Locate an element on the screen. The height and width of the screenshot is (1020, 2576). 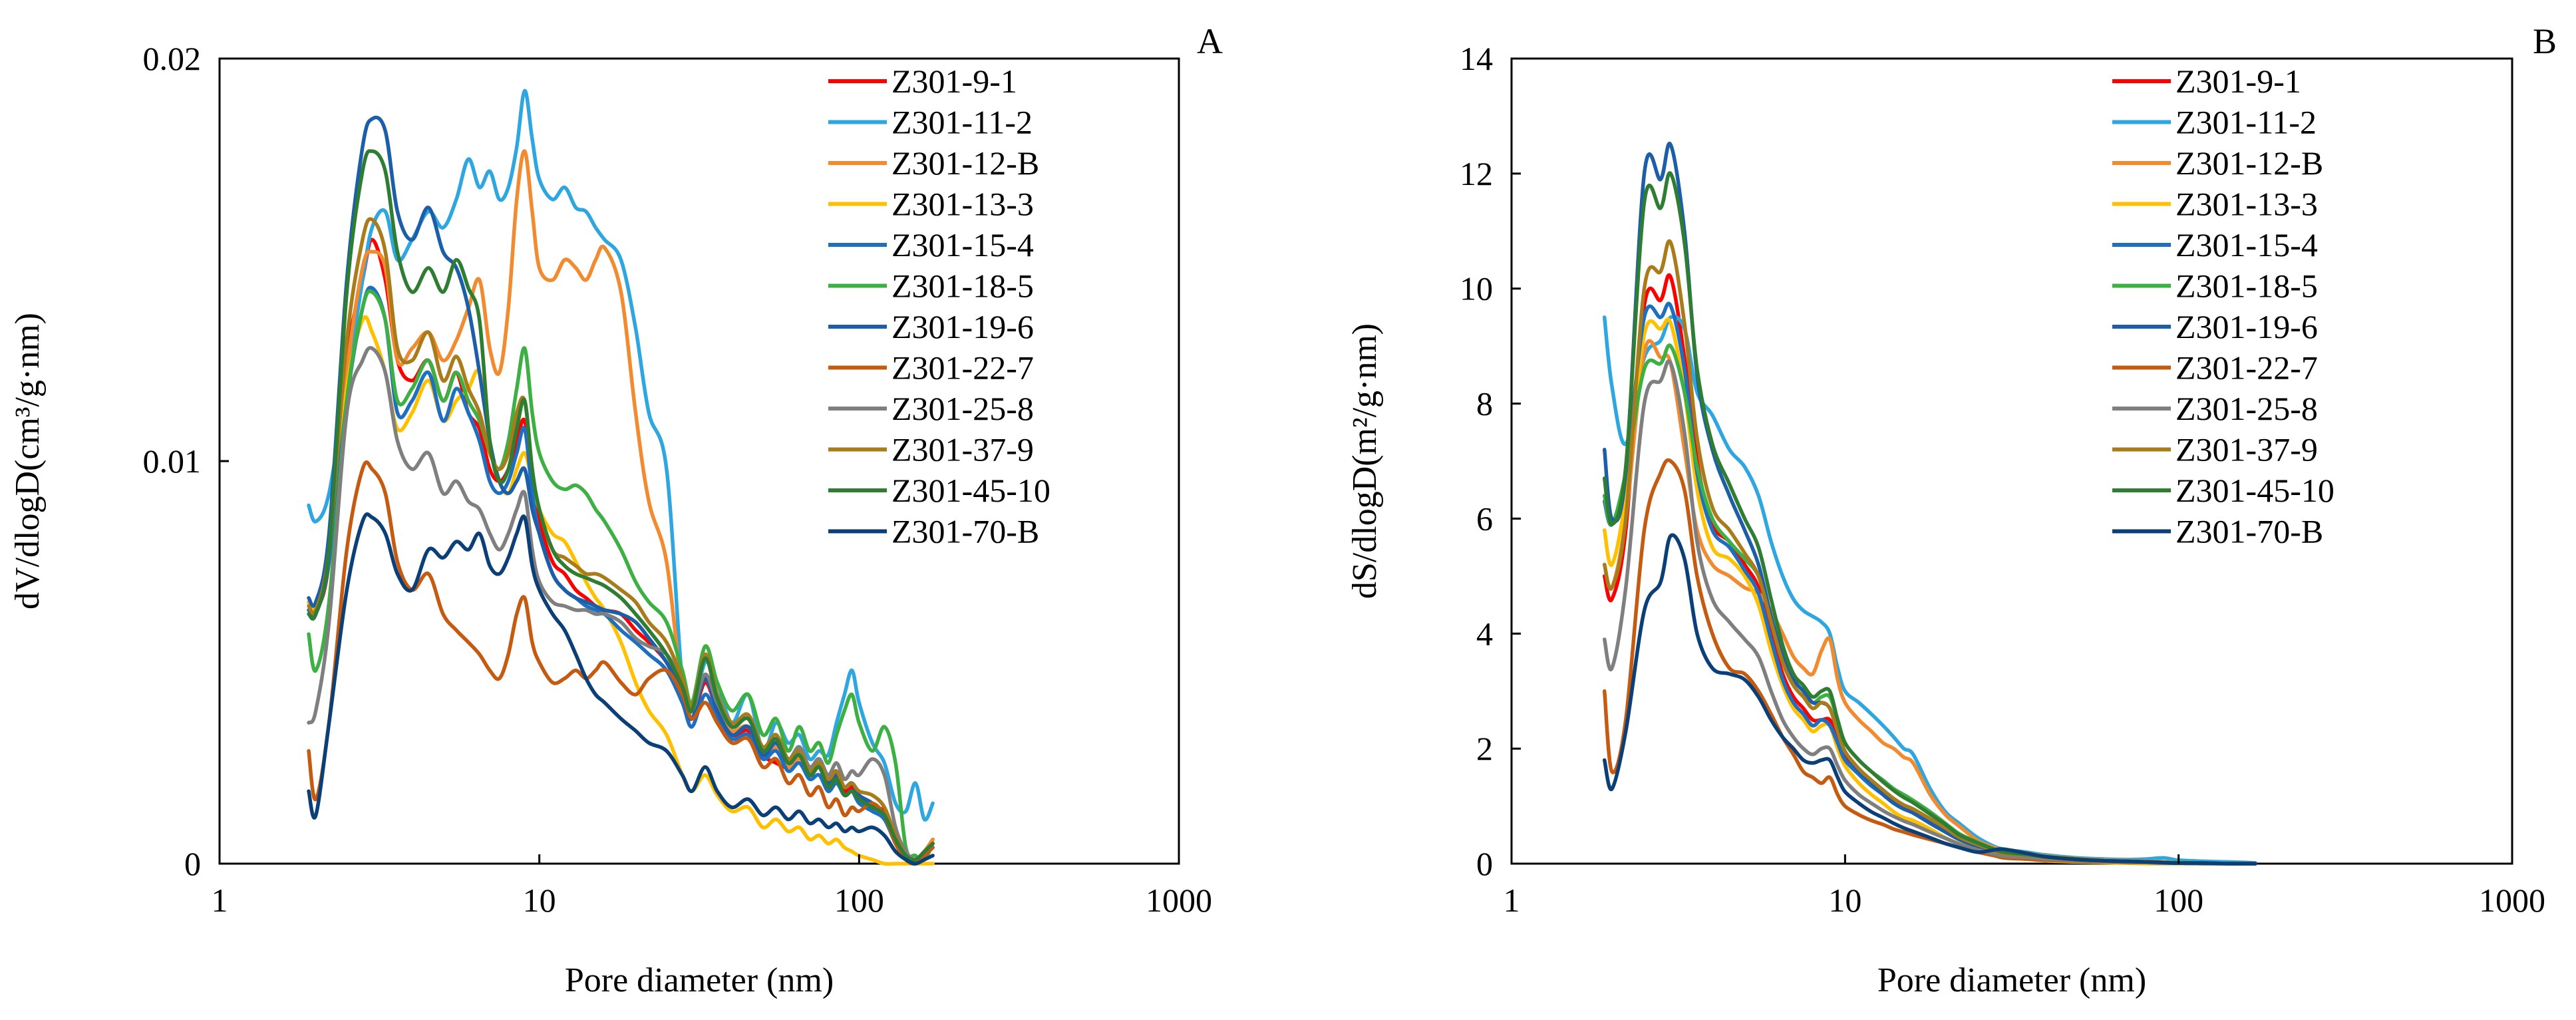
y-axis-title: dV/dlogD(cm³/g·nm) is located at coordinates (28, 461).